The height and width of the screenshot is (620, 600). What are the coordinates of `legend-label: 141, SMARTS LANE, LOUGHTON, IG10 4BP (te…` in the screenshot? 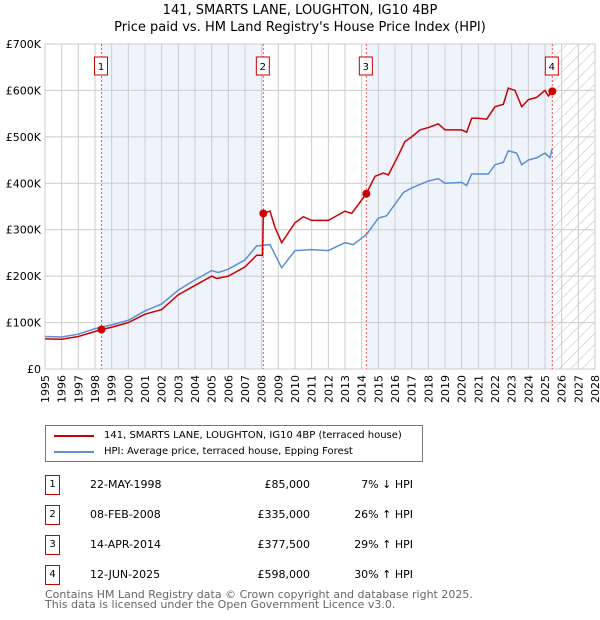 It's located at (253, 435).